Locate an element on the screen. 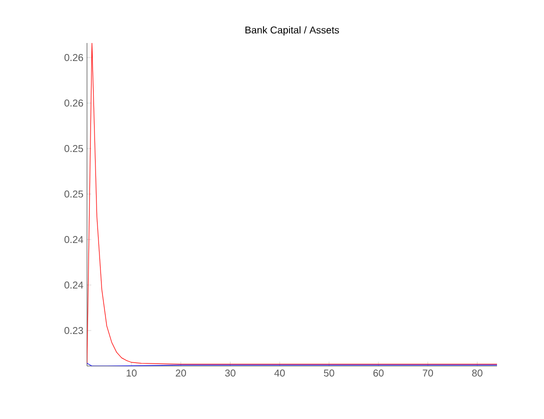 This screenshot has height=419, width=544. x-tick-label: 80 is located at coordinates (477, 373).